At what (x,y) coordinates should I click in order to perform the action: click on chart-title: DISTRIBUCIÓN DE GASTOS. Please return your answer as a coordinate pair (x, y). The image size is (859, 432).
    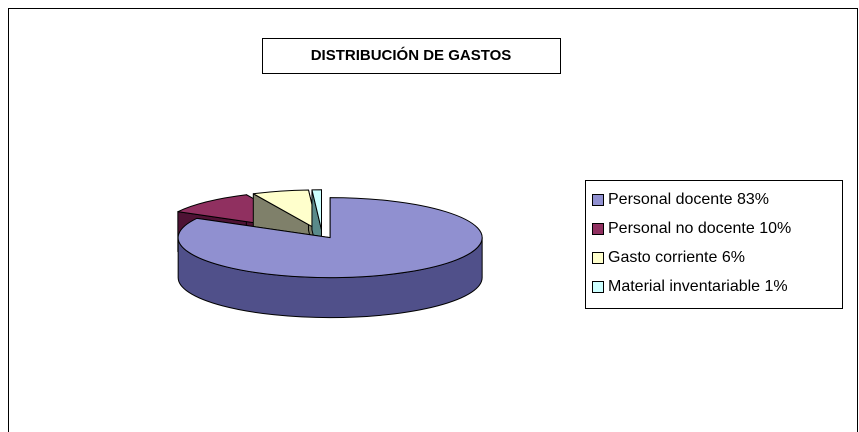
    Looking at the image, I should click on (411, 55).